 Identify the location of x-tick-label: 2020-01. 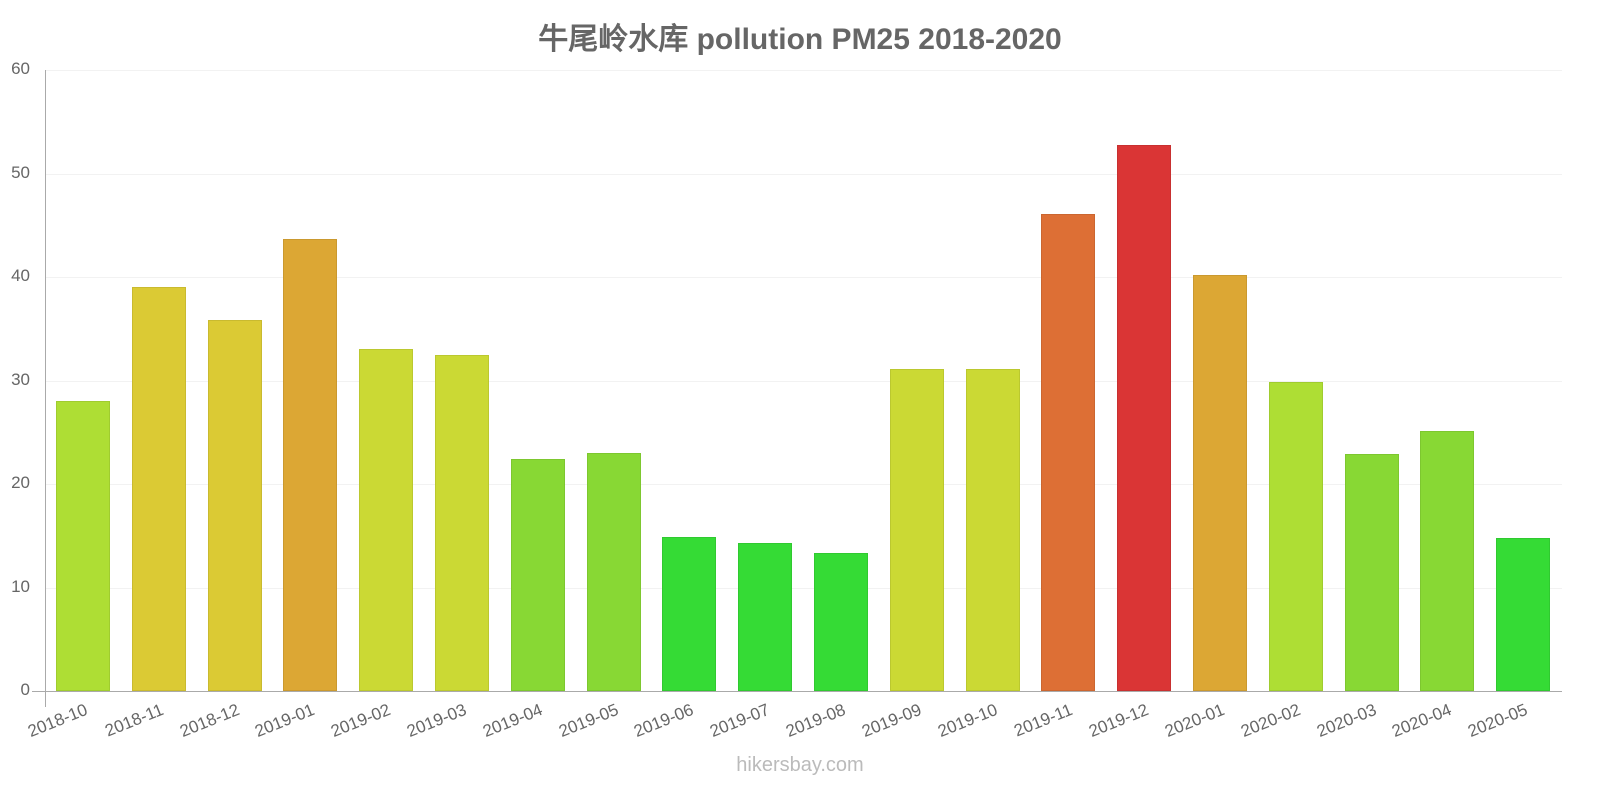
(1195, 720).